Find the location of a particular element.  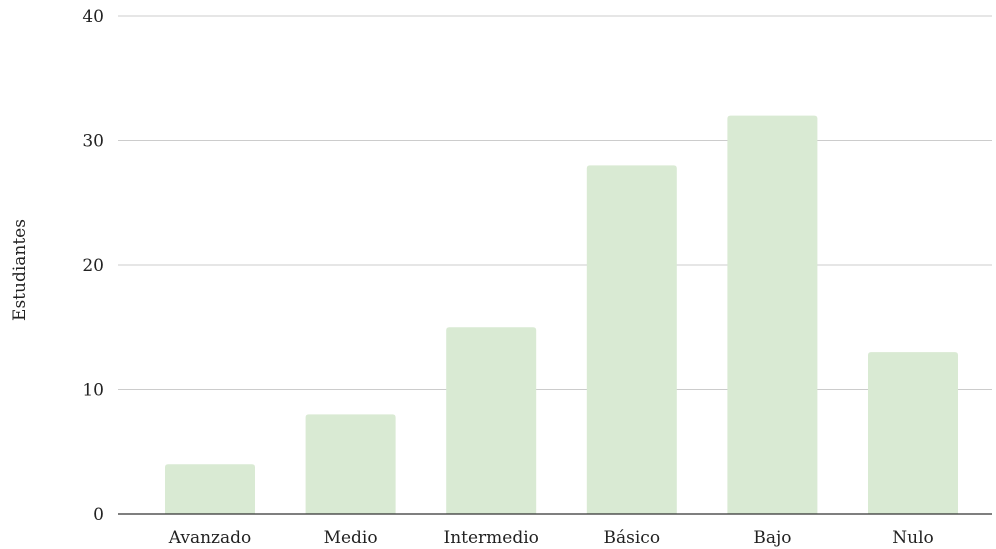

y-tick-label-30: 30 is located at coordinates (93, 142).